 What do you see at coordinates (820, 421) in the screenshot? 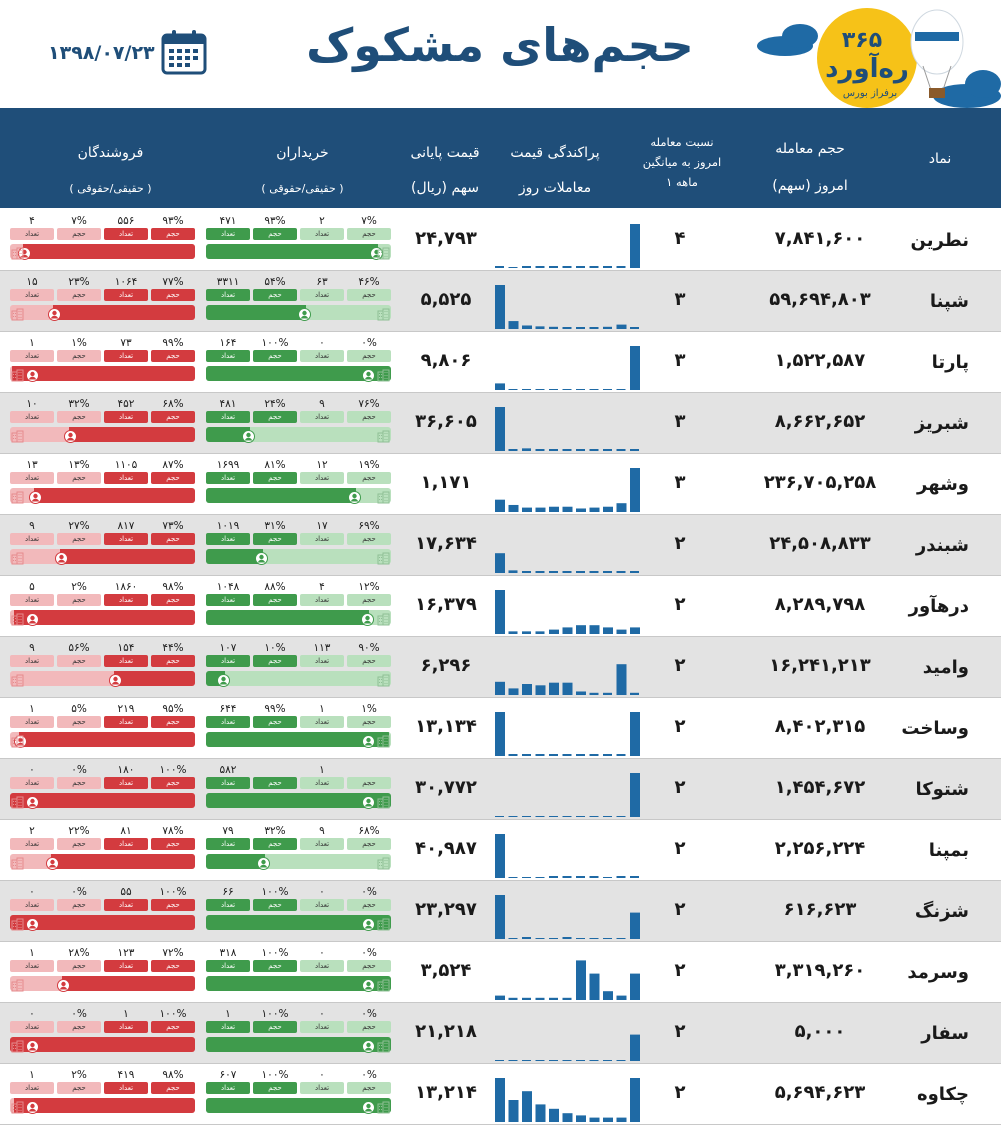
I see `volume-value: ۸,۶۶۲,۶۵۲` at bounding box center [820, 421].